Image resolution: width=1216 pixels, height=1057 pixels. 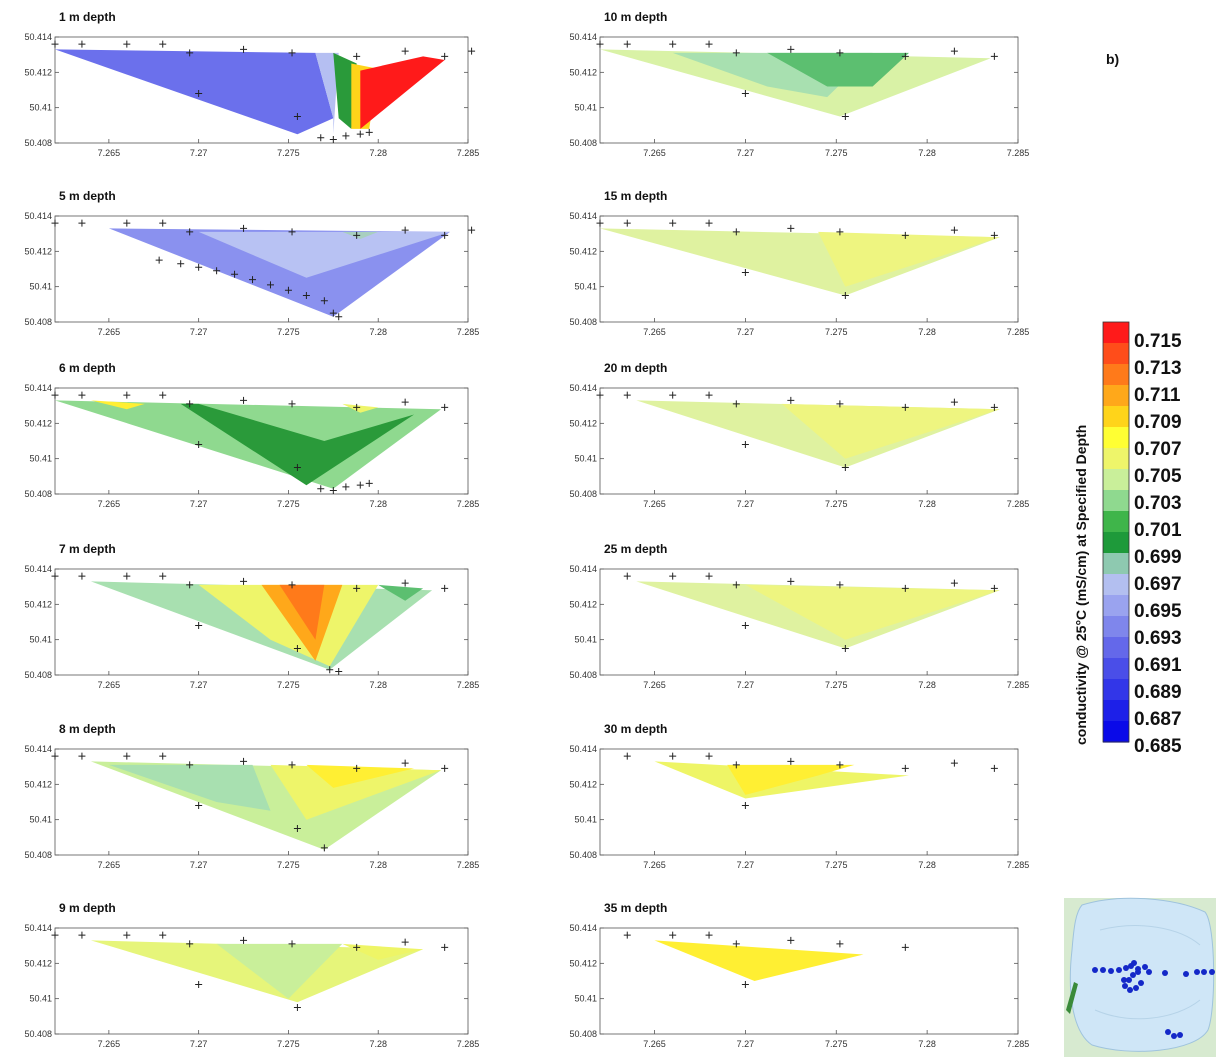 I want to click on colorbar-label: 0.687, so click(x=1158, y=719).